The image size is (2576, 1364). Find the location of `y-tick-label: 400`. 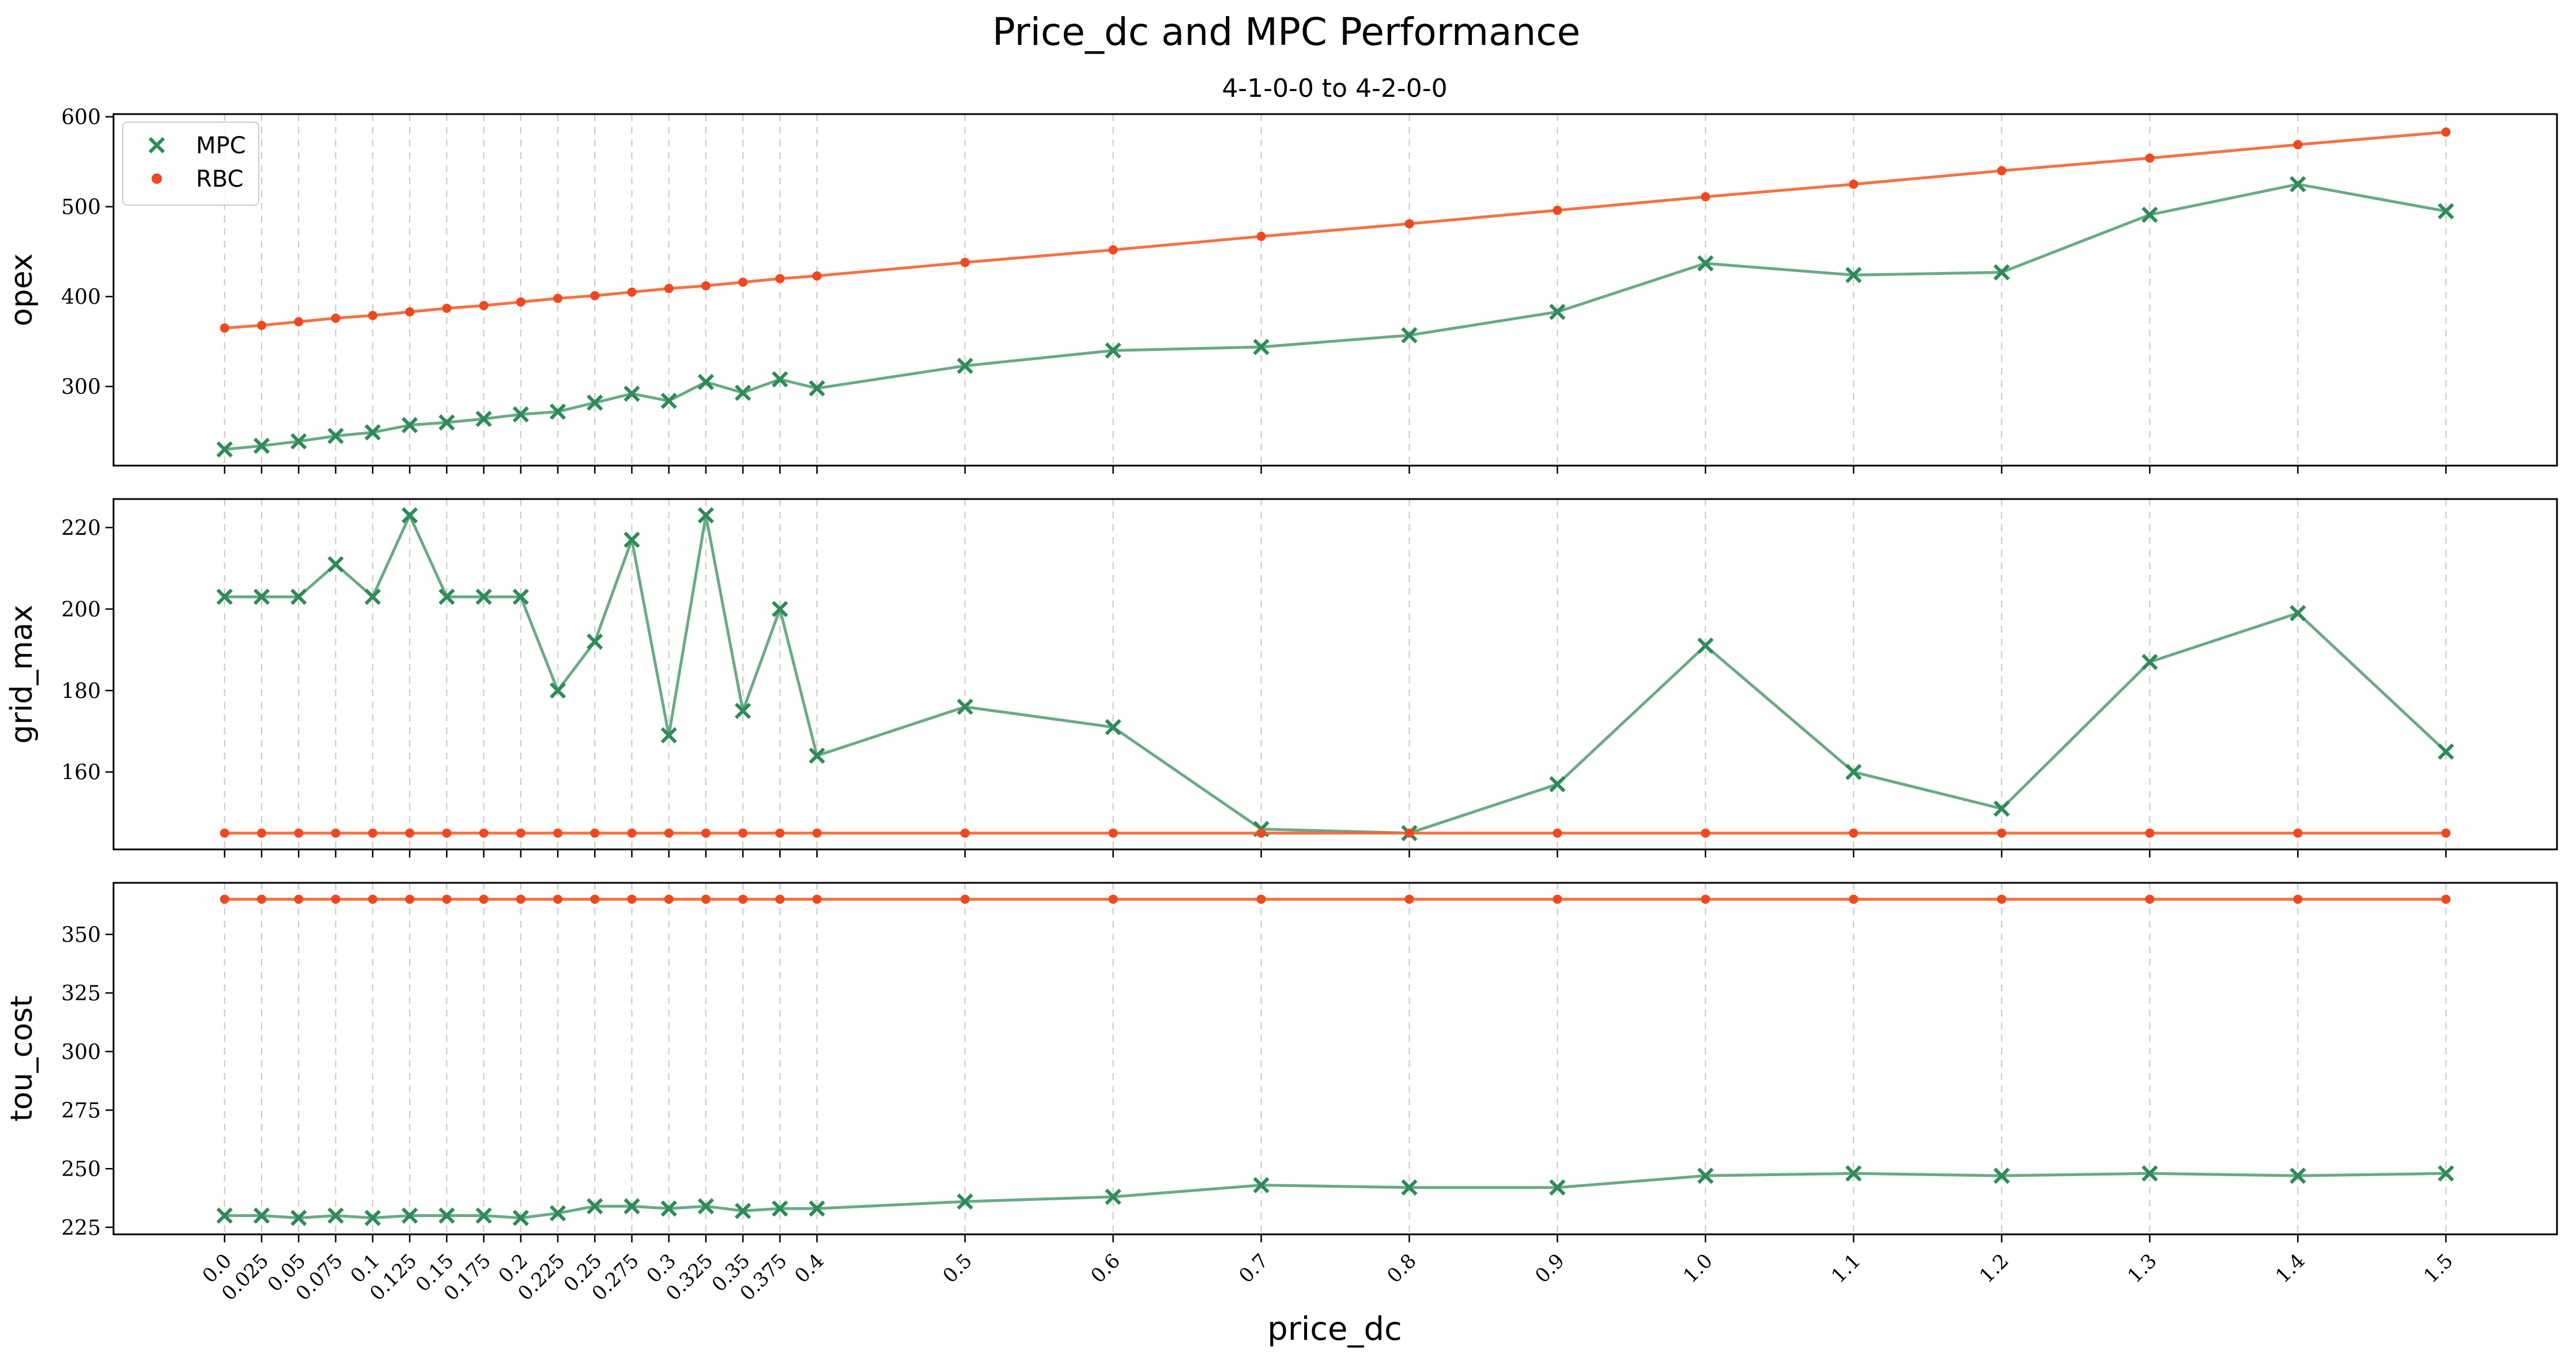

y-tick-label: 400 is located at coordinates (81, 297).